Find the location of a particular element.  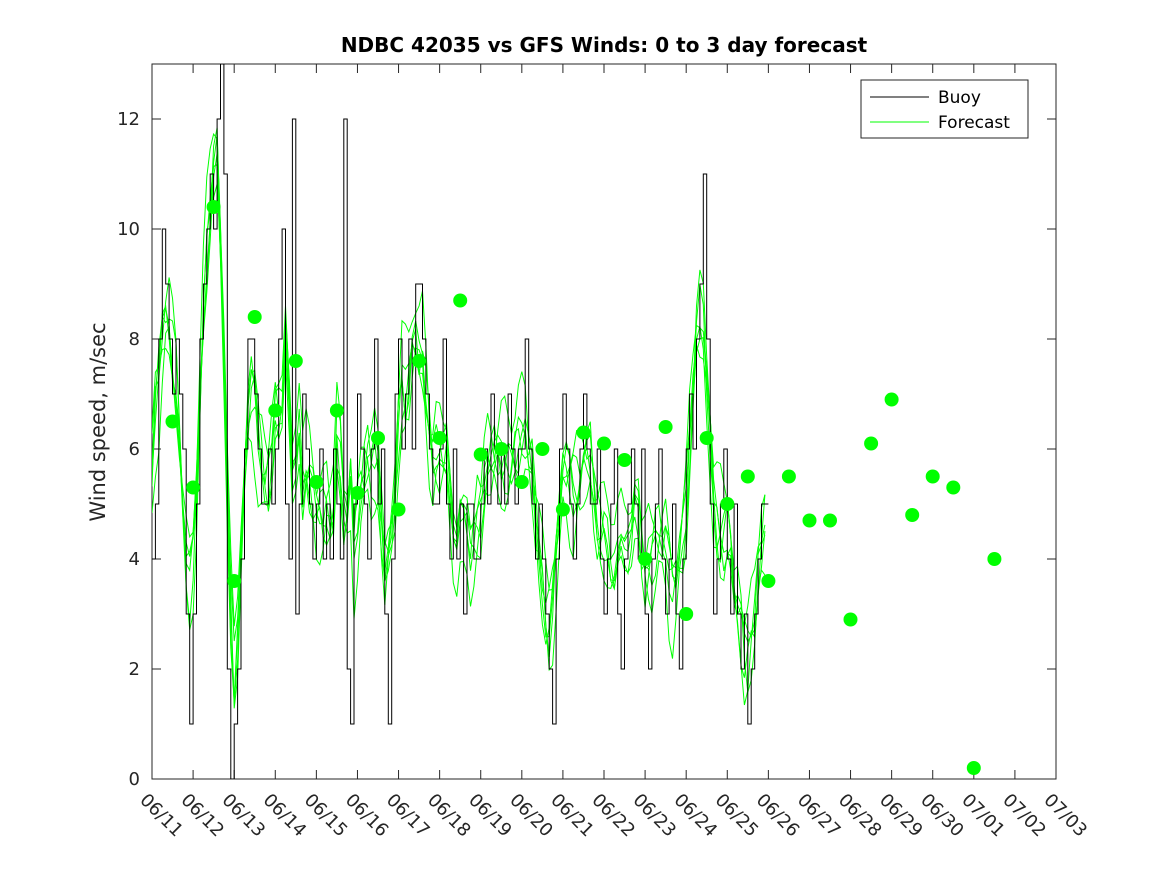

x-tick-label: 06/28 is located at coordinates (860, 816).